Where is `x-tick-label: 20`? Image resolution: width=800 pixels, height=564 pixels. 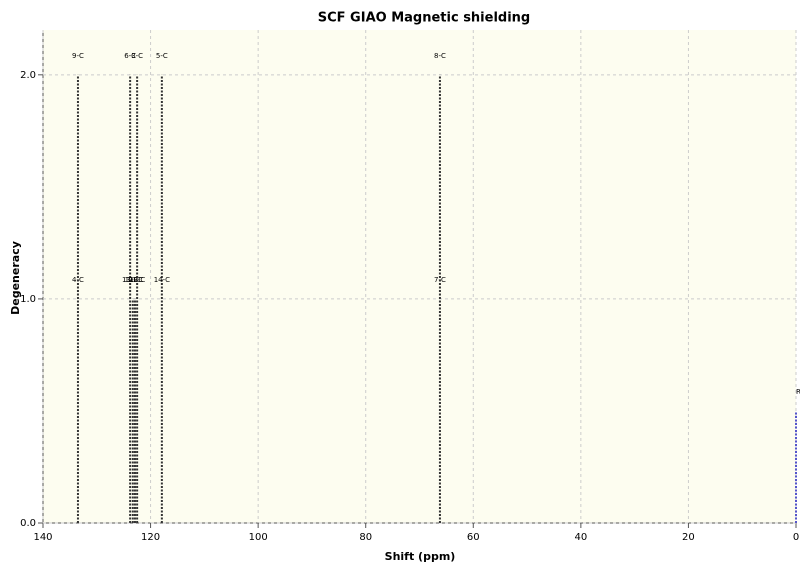 x-tick-label: 20 is located at coordinates (688, 537).